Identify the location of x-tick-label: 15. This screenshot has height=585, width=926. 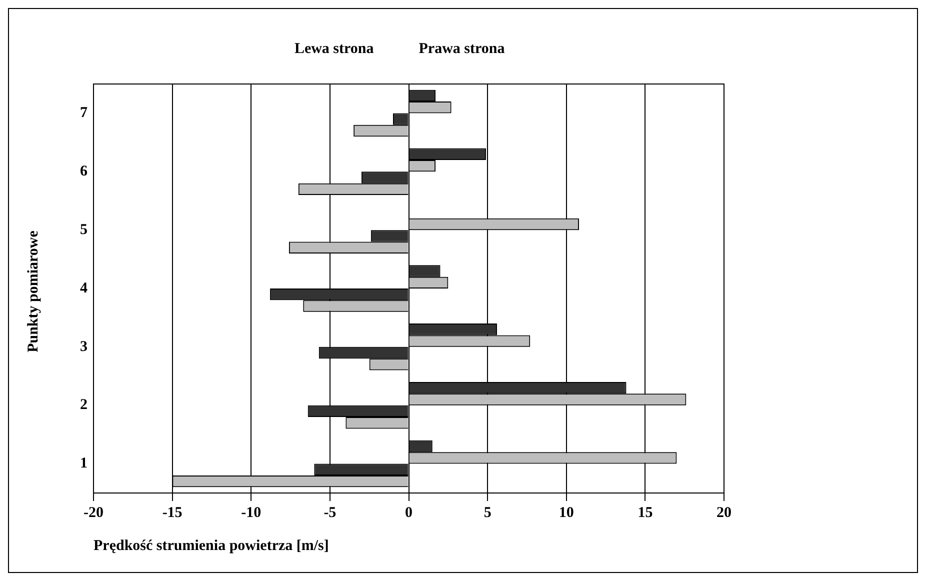
(645, 512).